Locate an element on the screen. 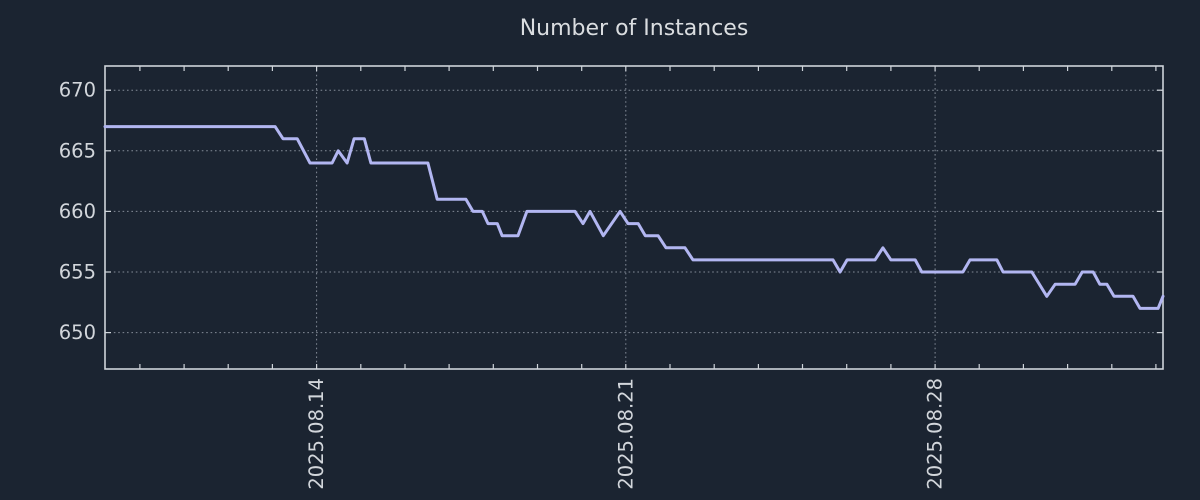 The height and width of the screenshot is (500, 1200). y-tick-label: 665 is located at coordinates (77, 150).